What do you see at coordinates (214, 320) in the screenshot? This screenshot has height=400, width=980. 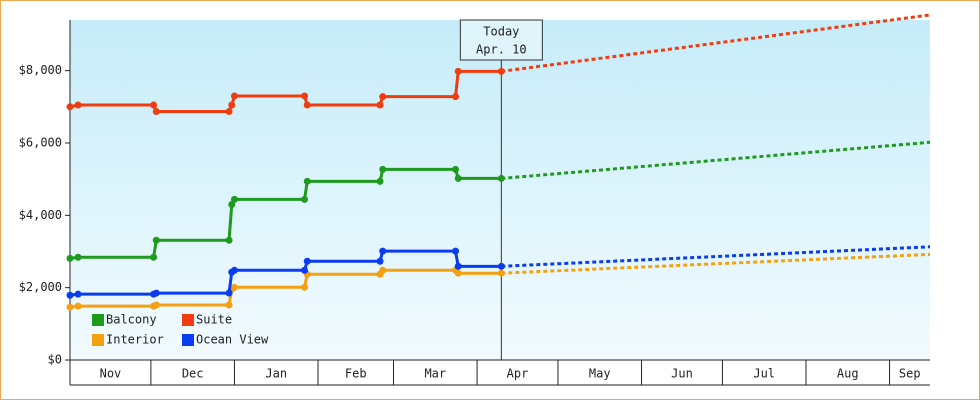 I see `legend-label: Suite` at bounding box center [214, 320].